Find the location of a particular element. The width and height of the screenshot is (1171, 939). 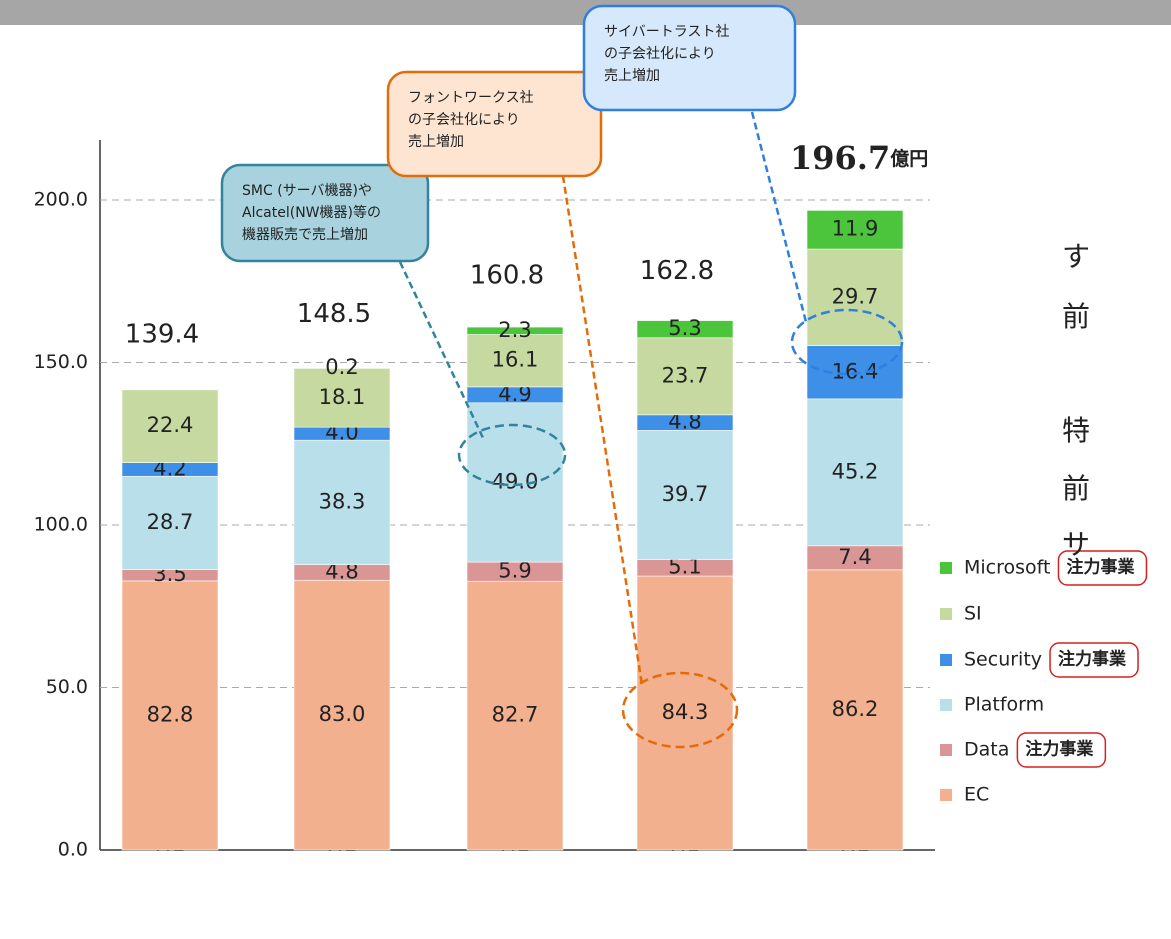

y-tick-label: 0.0 is located at coordinates (73, 850).